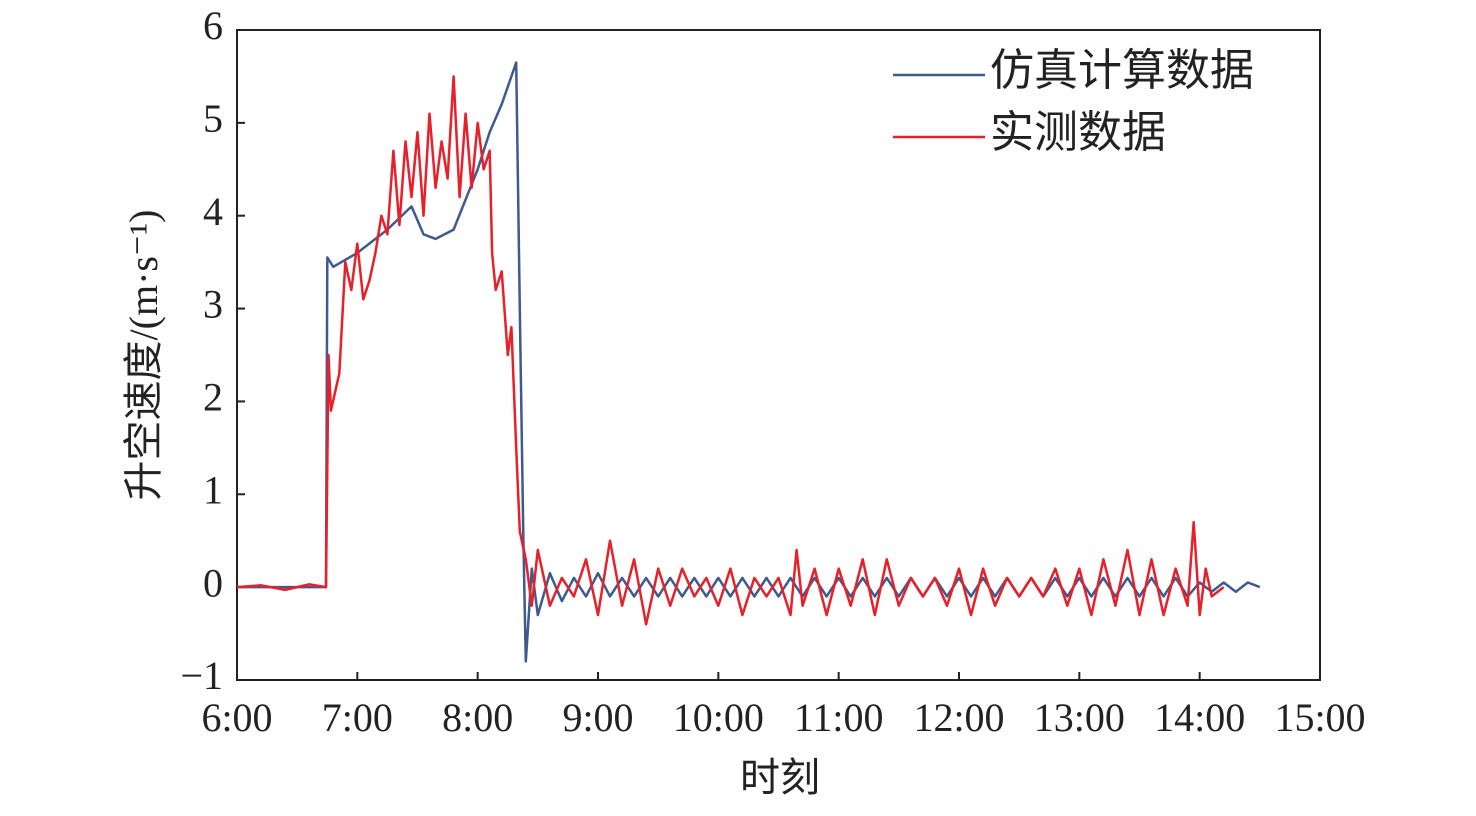  I want to click on x-tick-label: 13:00, so click(1079, 717).